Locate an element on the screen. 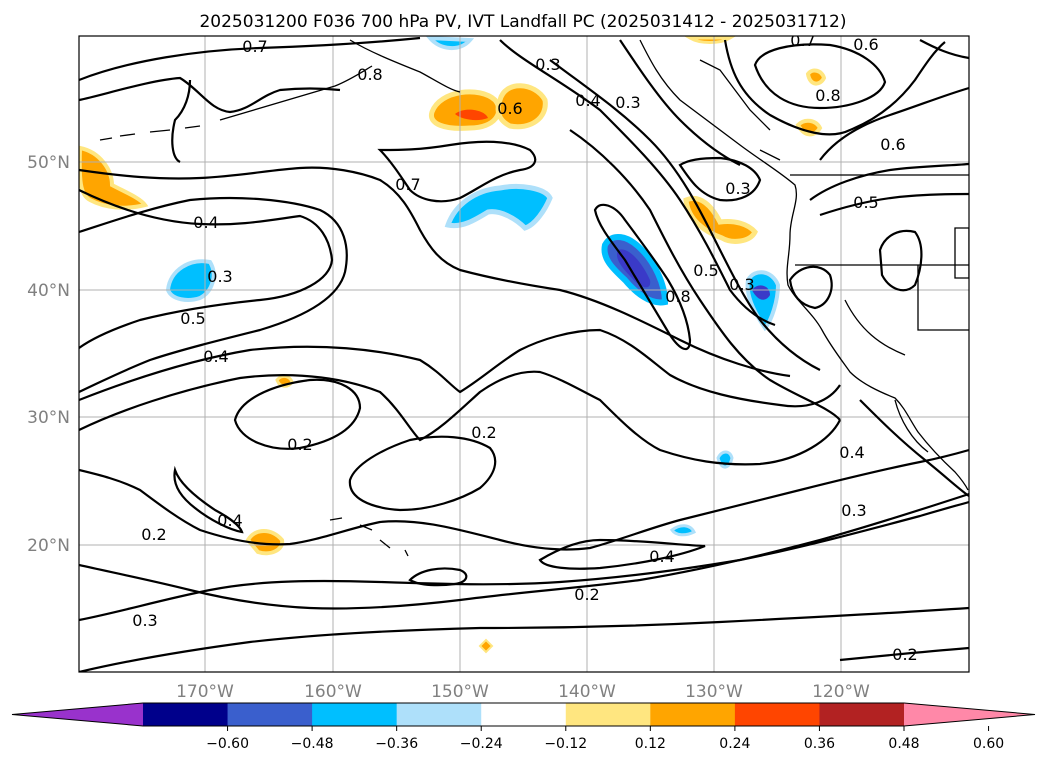 This screenshot has width=1047, height=765. lat-label: 30°N is located at coordinates (48, 418).